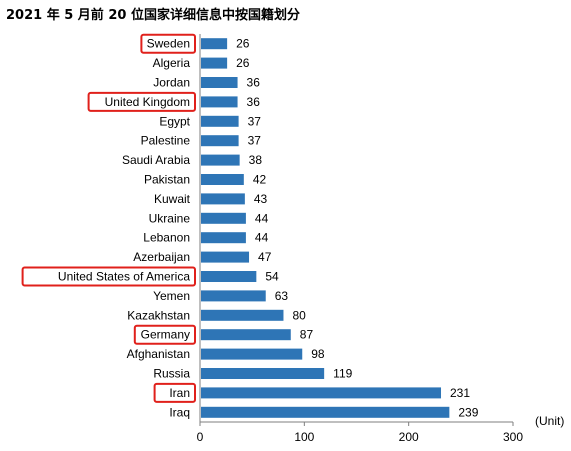  I want to click on highlight-box-germany, so click(165, 334).